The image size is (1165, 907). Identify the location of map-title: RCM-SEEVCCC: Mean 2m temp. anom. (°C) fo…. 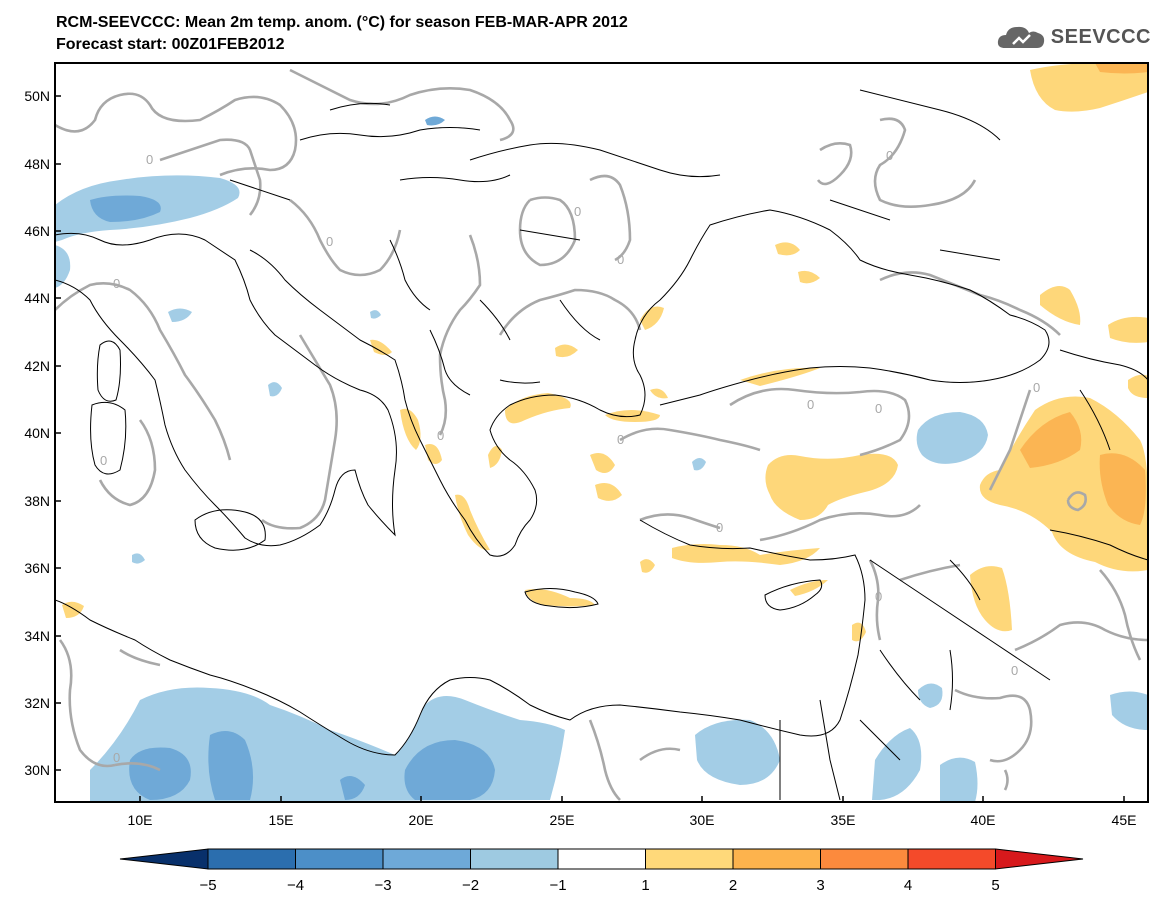
(342, 22).